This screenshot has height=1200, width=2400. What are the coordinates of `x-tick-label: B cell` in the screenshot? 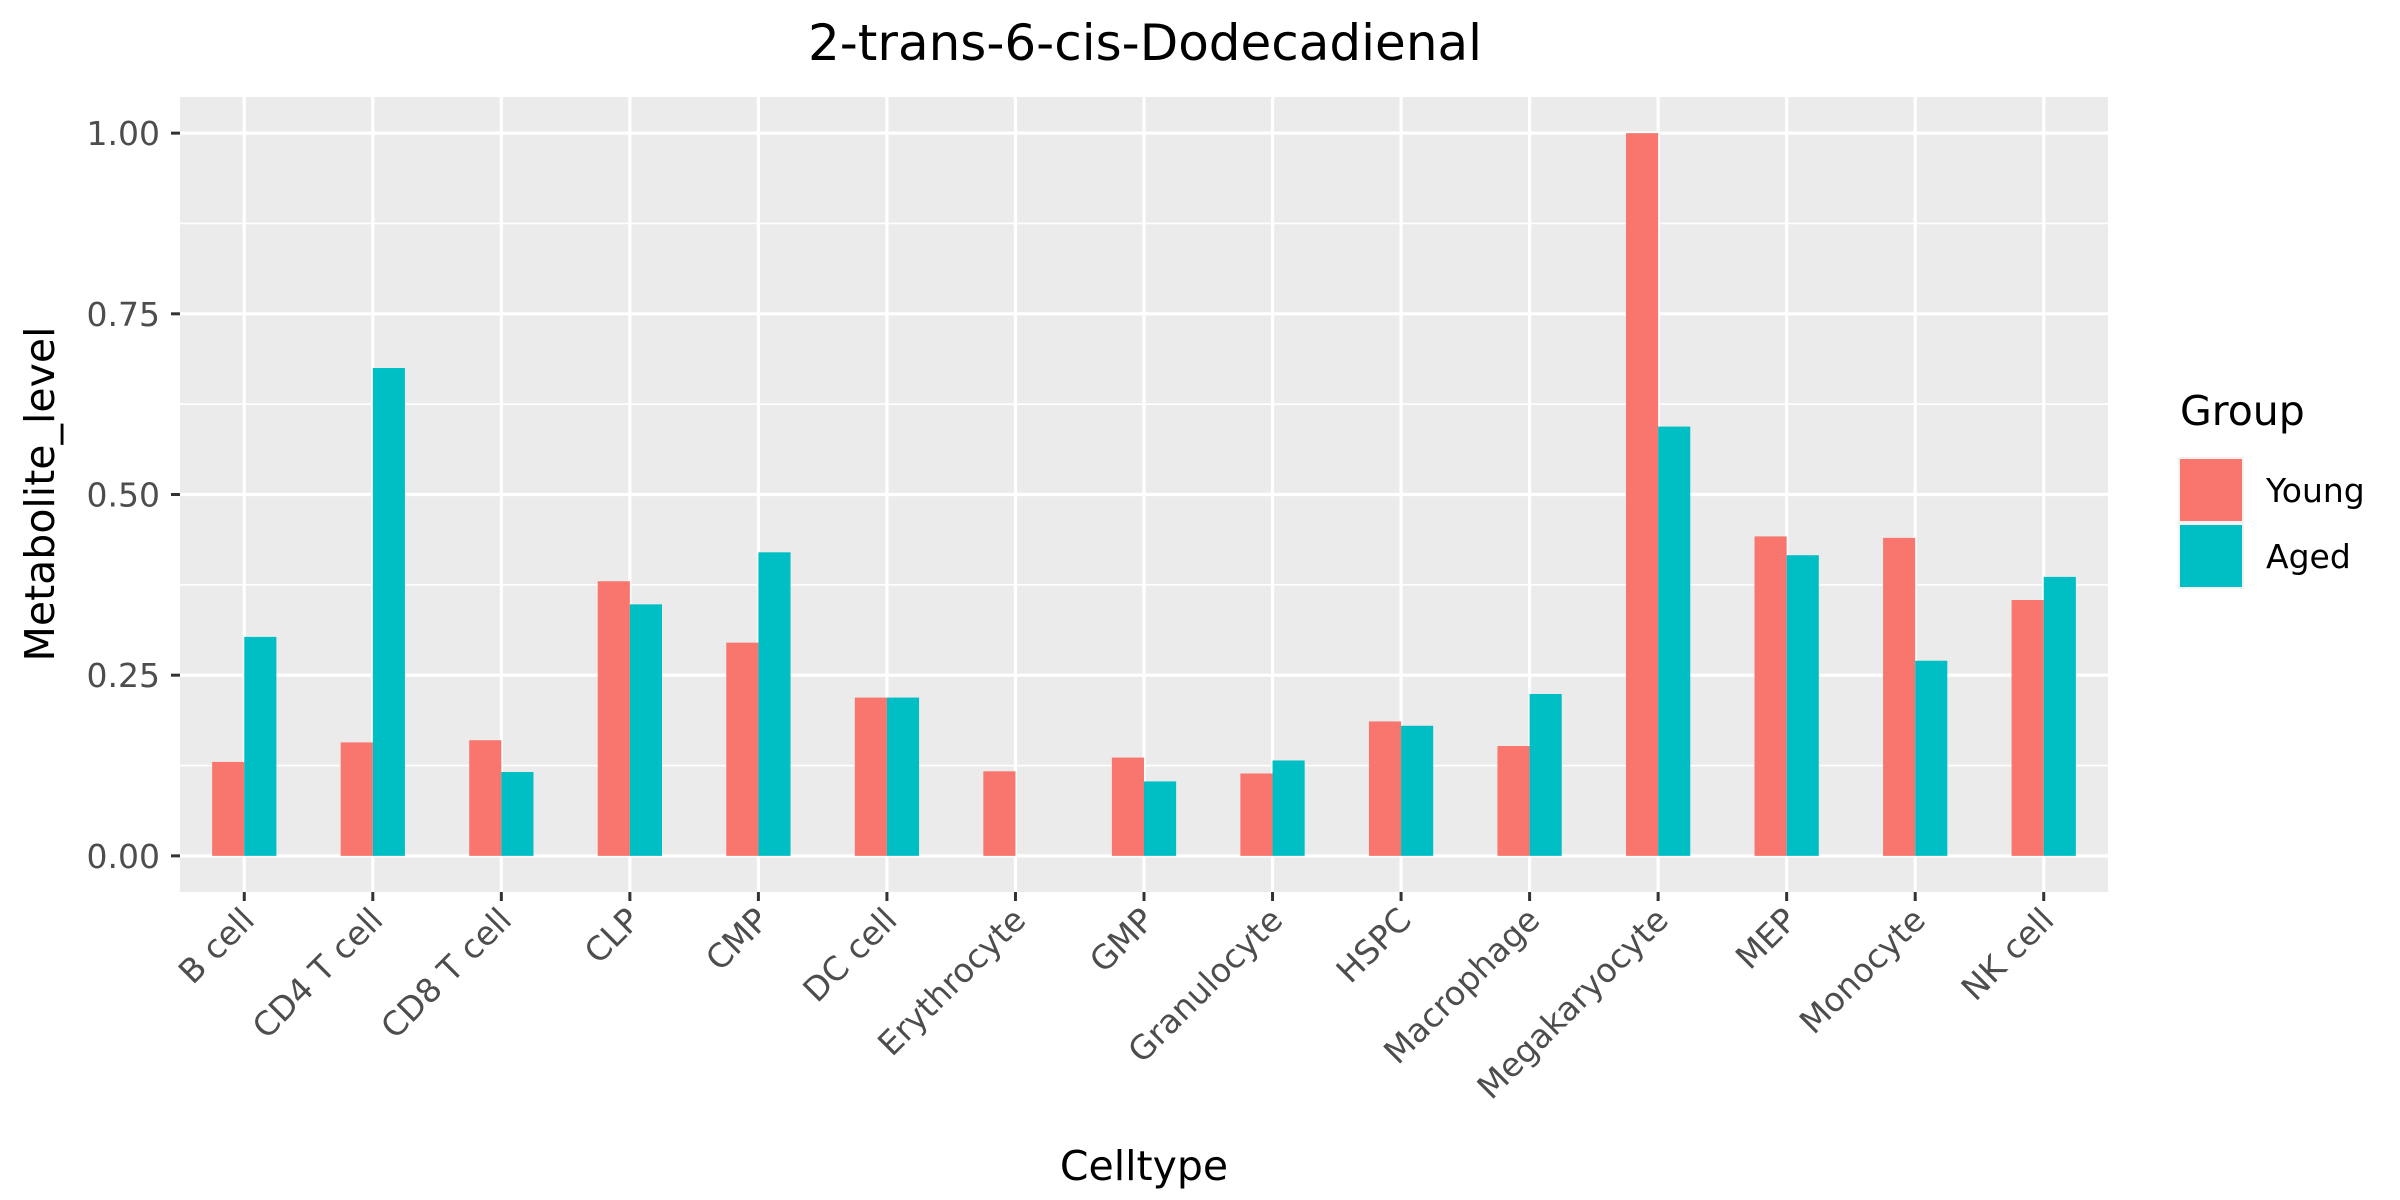 It's located at (216, 945).